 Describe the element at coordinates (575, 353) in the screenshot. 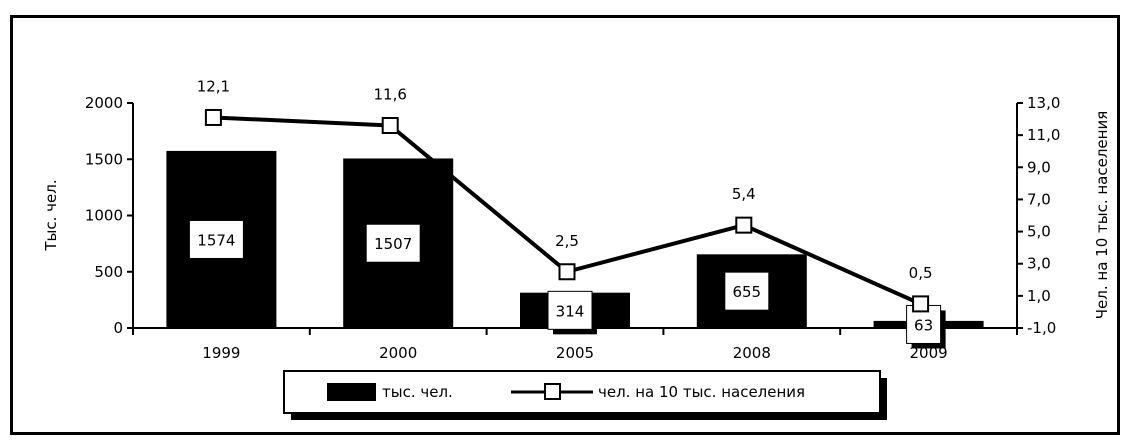

I see `x-tick-label: 2005` at that location.